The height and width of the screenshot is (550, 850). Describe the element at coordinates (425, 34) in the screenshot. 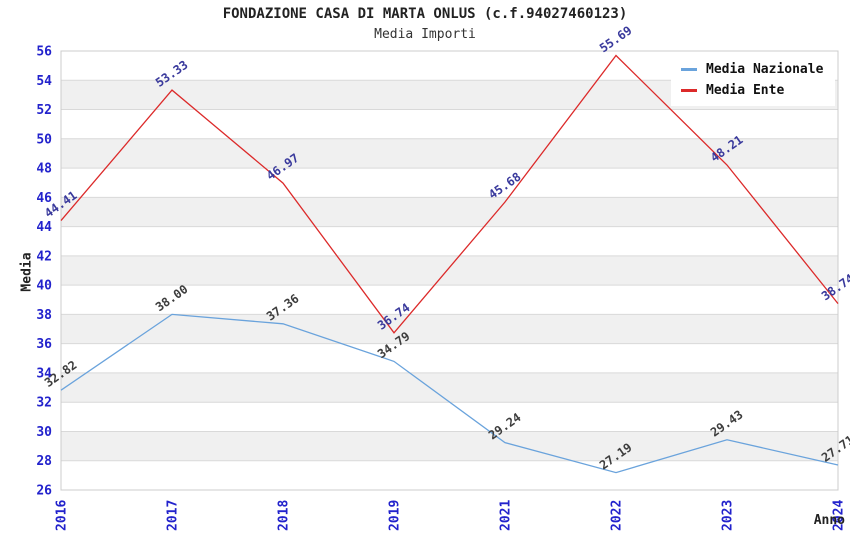

I see `chart-subtitle: Media Importi` at that location.